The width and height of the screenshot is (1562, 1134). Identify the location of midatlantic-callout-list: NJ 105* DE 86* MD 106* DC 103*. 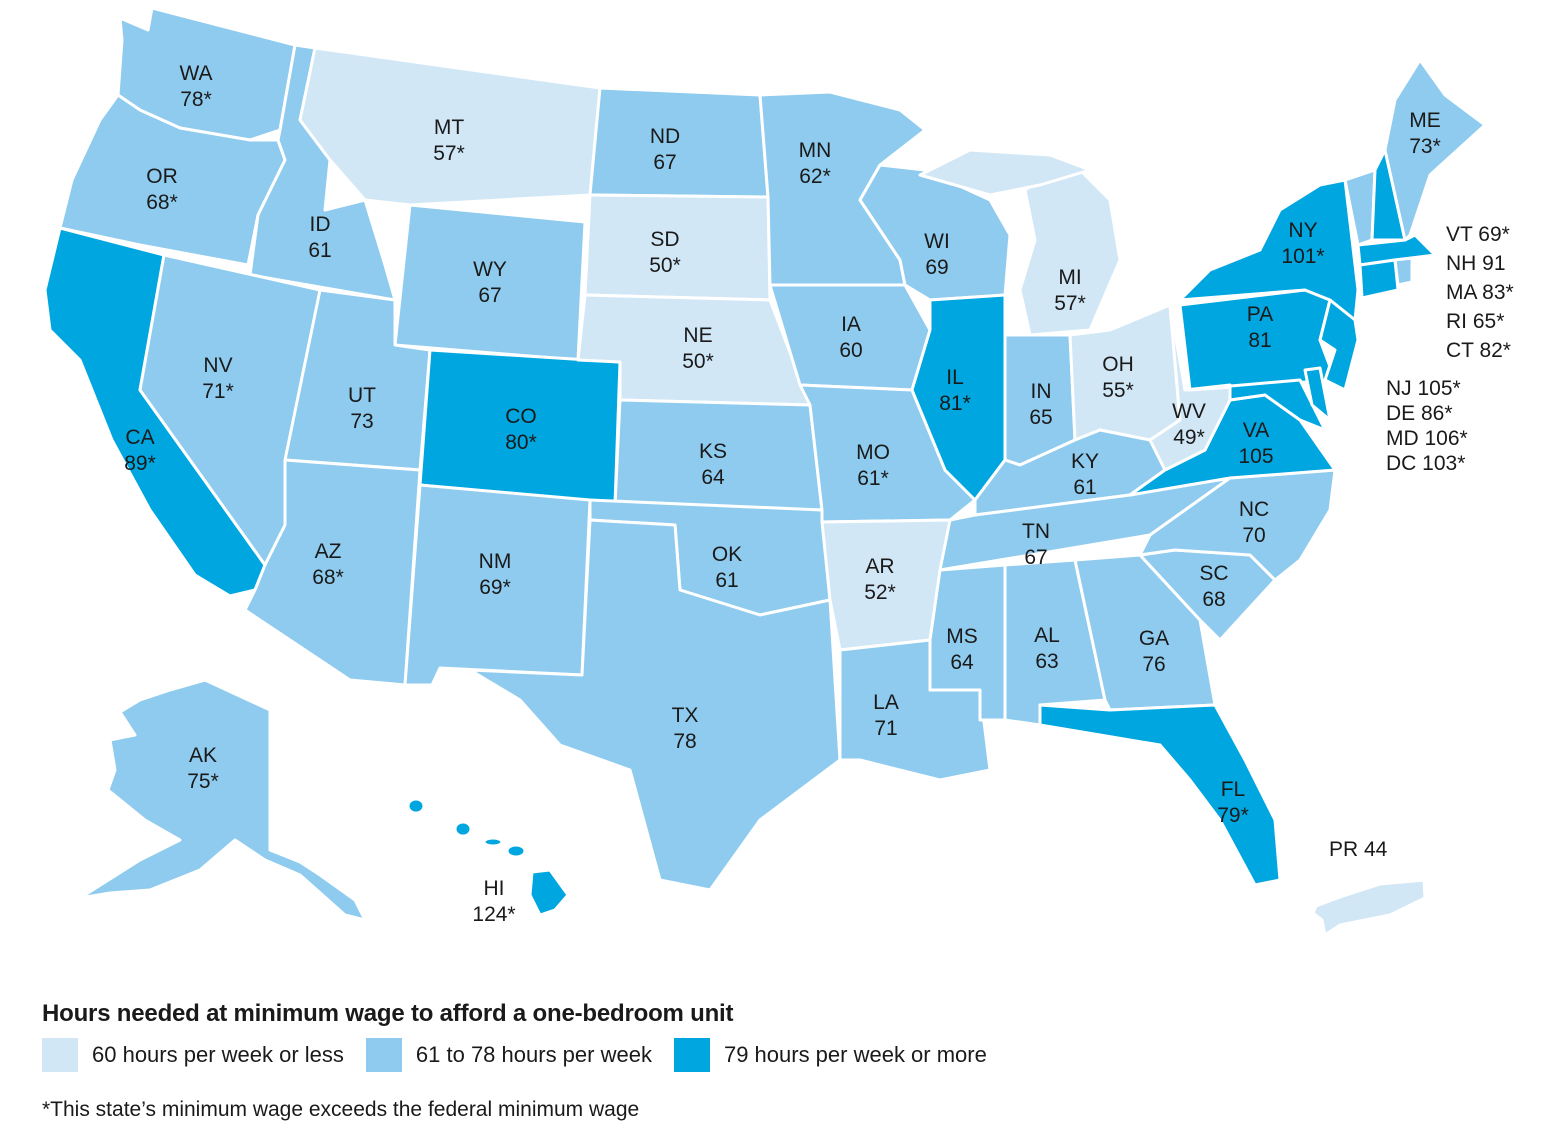
(1427, 426).